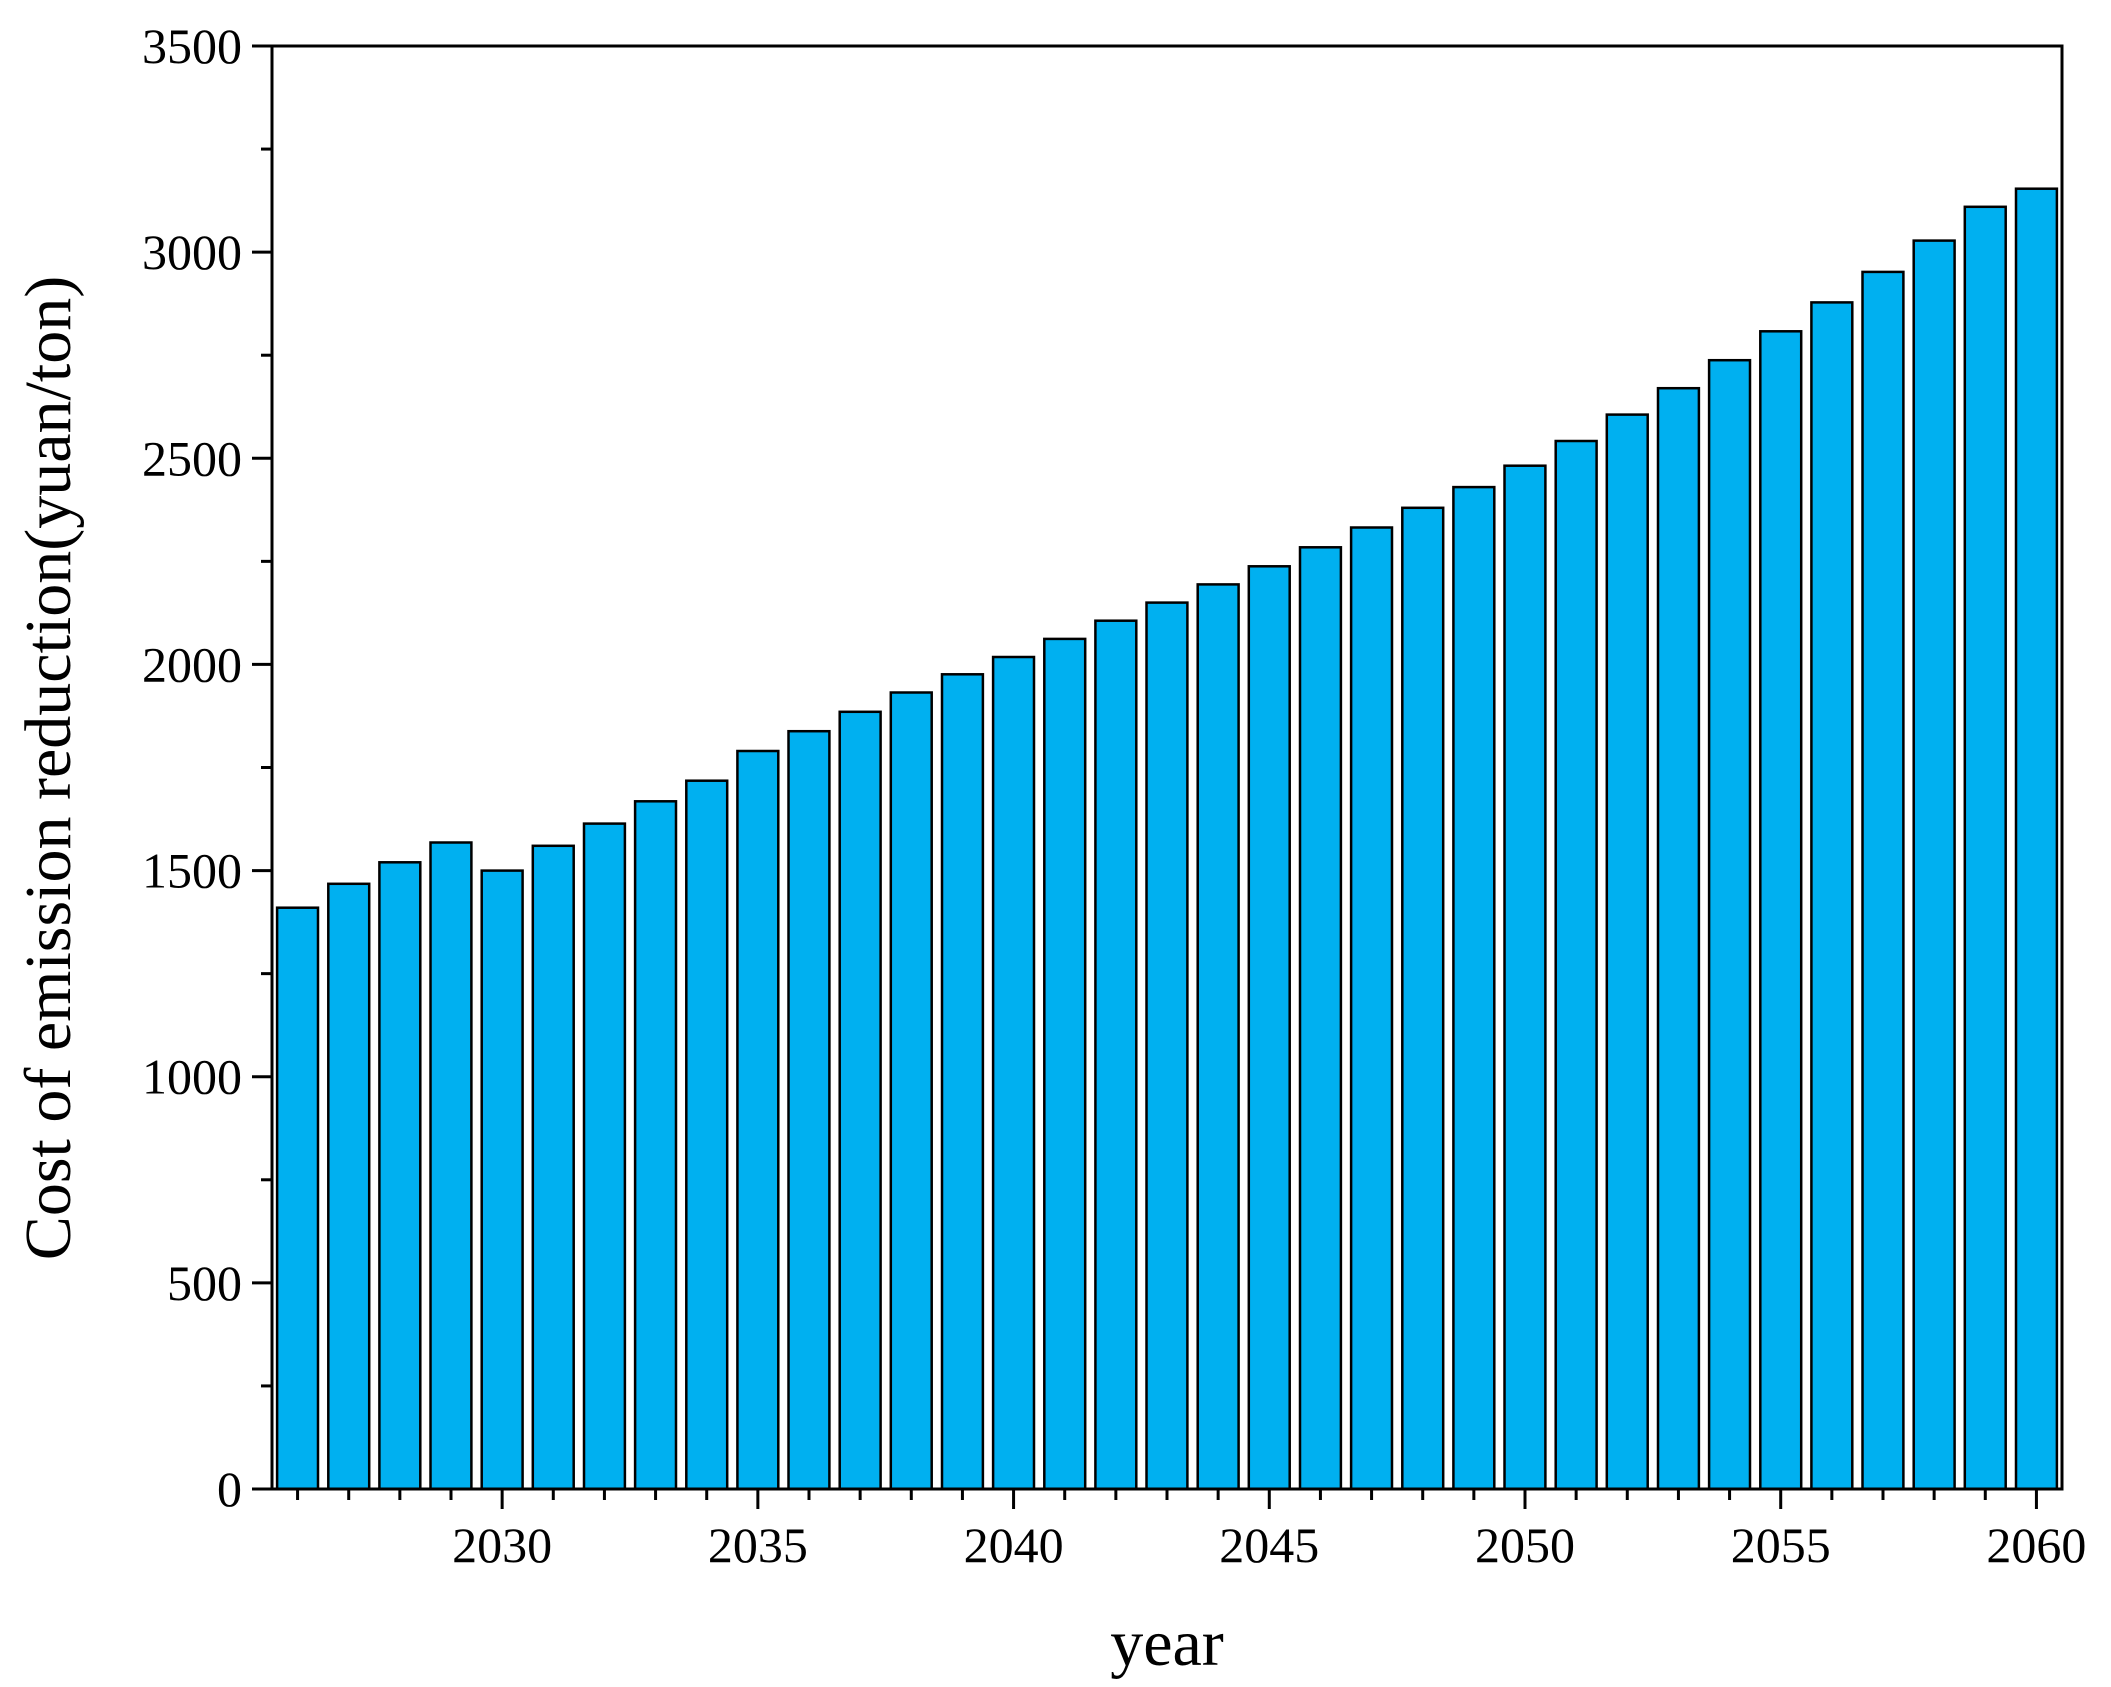  What do you see at coordinates (400, 1176) in the screenshot?
I see `bar-2028` at bounding box center [400, 1176].